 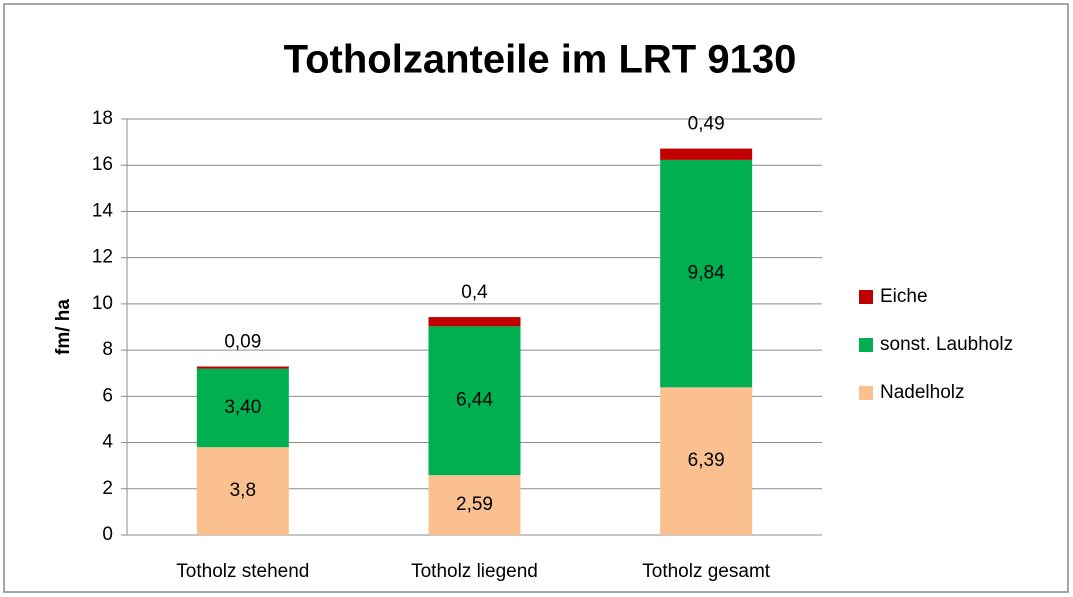 What do you see at coordinates (102, 118) in the screenshot?
I see `y-tick-label: 18` at bounding box center [102, 118].